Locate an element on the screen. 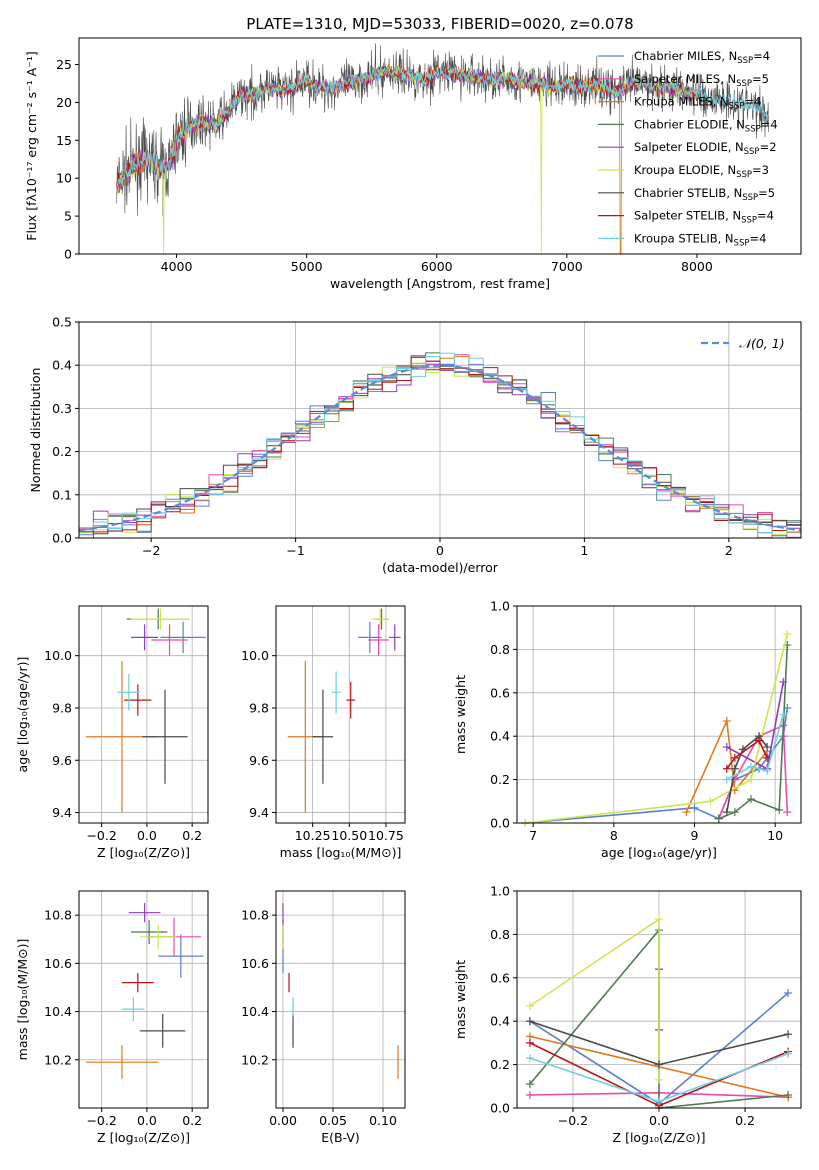  x-tick-label: 7000 is located at coordinates (567, 266).